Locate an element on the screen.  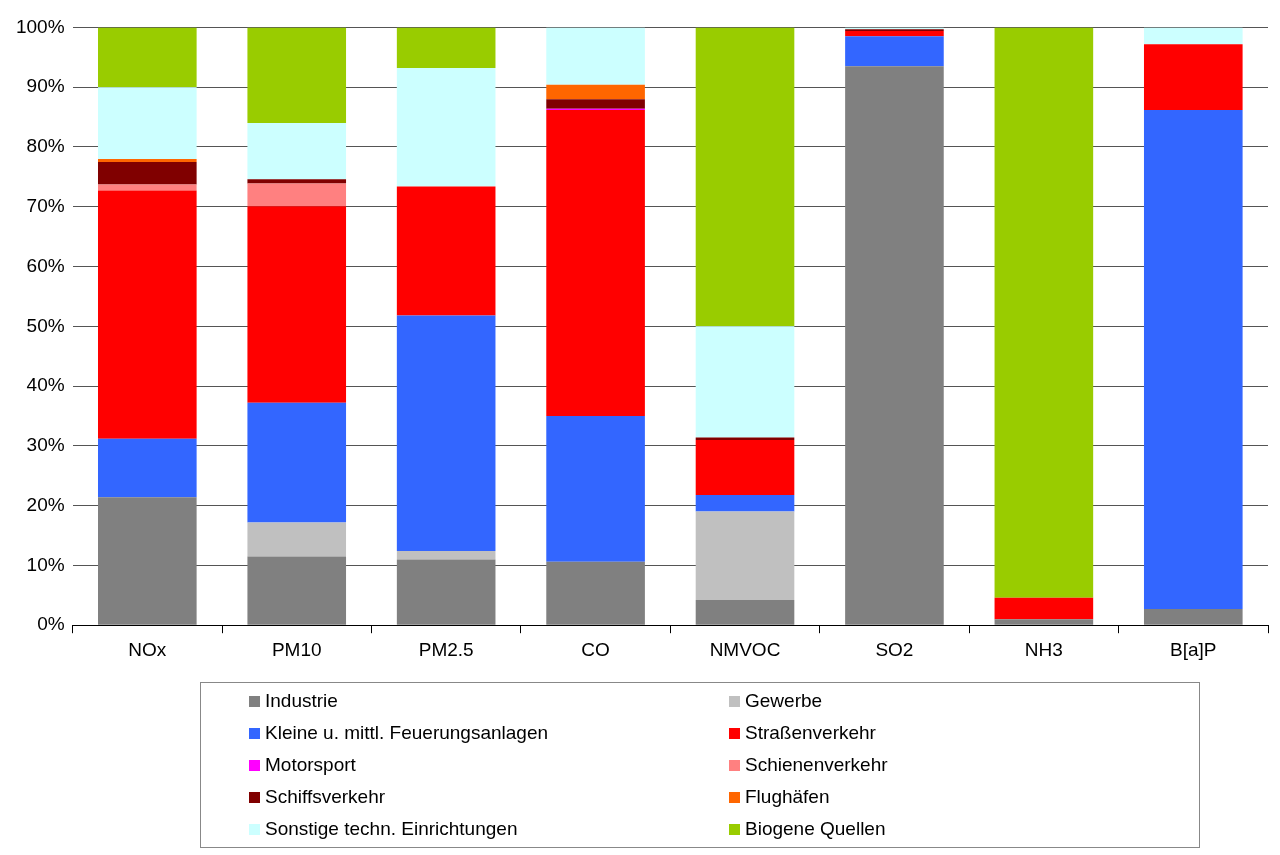
legend-label: Motorsport is located at coordinates (310, 765).